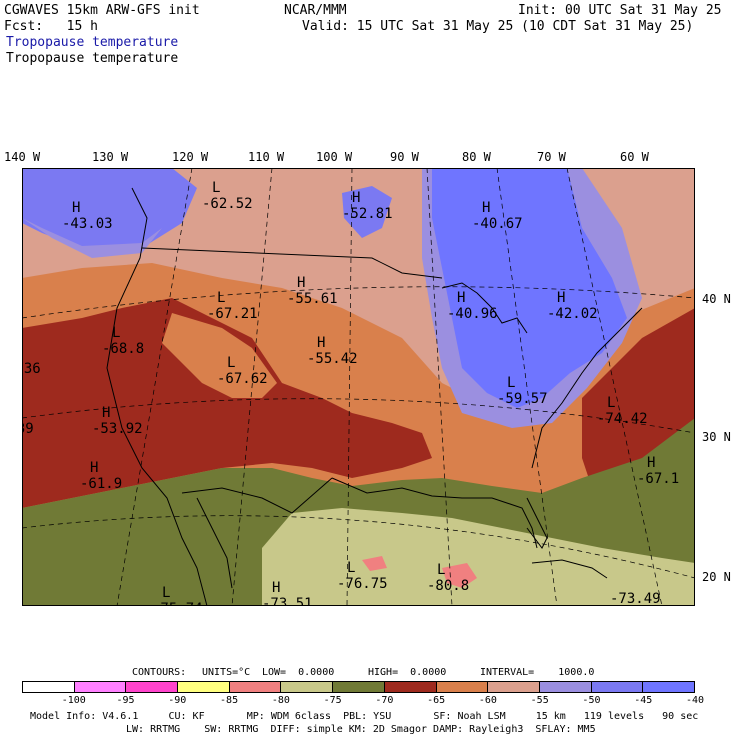 This screenshot has width=740, height=740. I want to click on great-lakes, so click(484, 308).